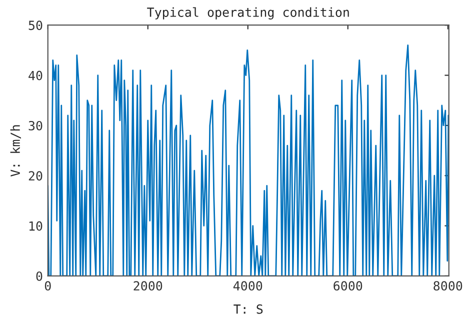 Image resolution: width=474 pixels, height=322 pixels. I want to click on chart-title: Typical operating condition, so click(248, 13).